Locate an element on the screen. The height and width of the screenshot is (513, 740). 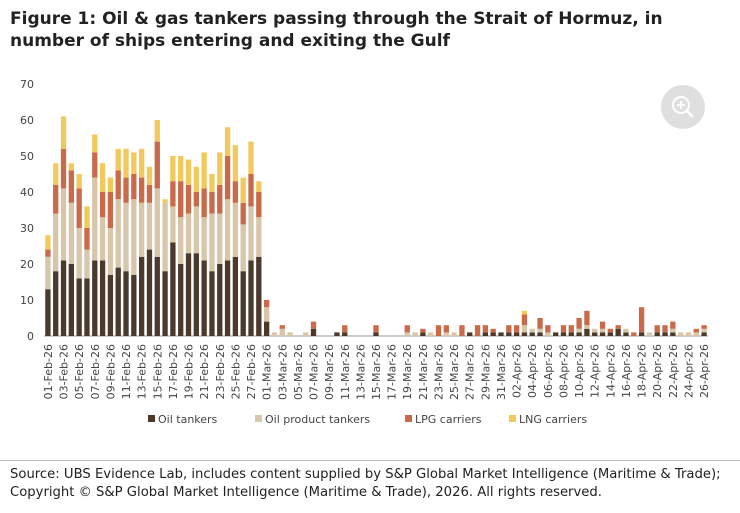
y-tick-label: 10 is located at coordinates (27, 300).